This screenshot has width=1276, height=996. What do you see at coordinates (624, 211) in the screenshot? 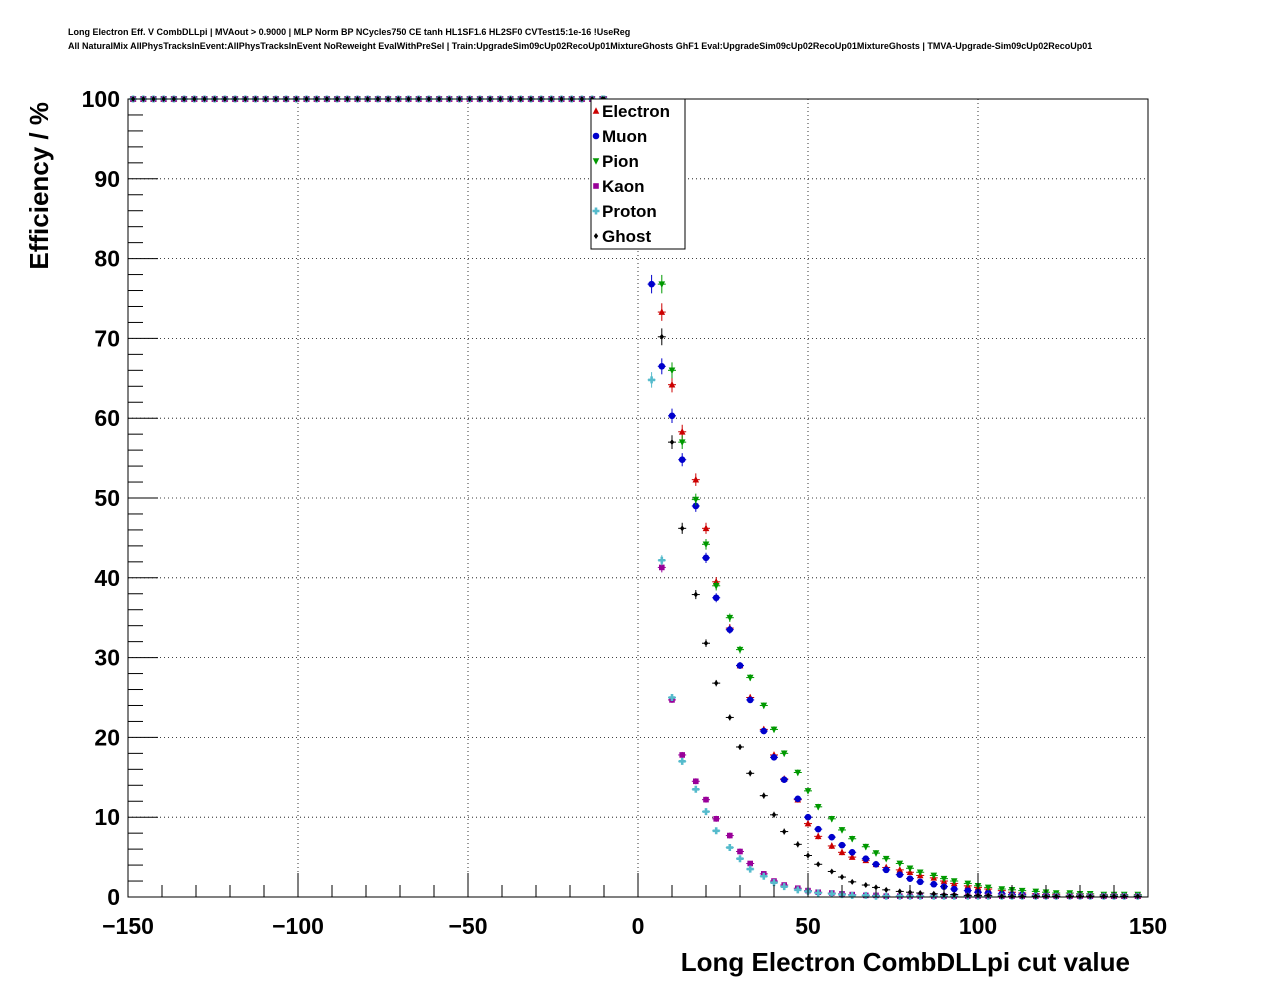
I see `legend-item-proton: Proton` at bounding box center [624, 211].